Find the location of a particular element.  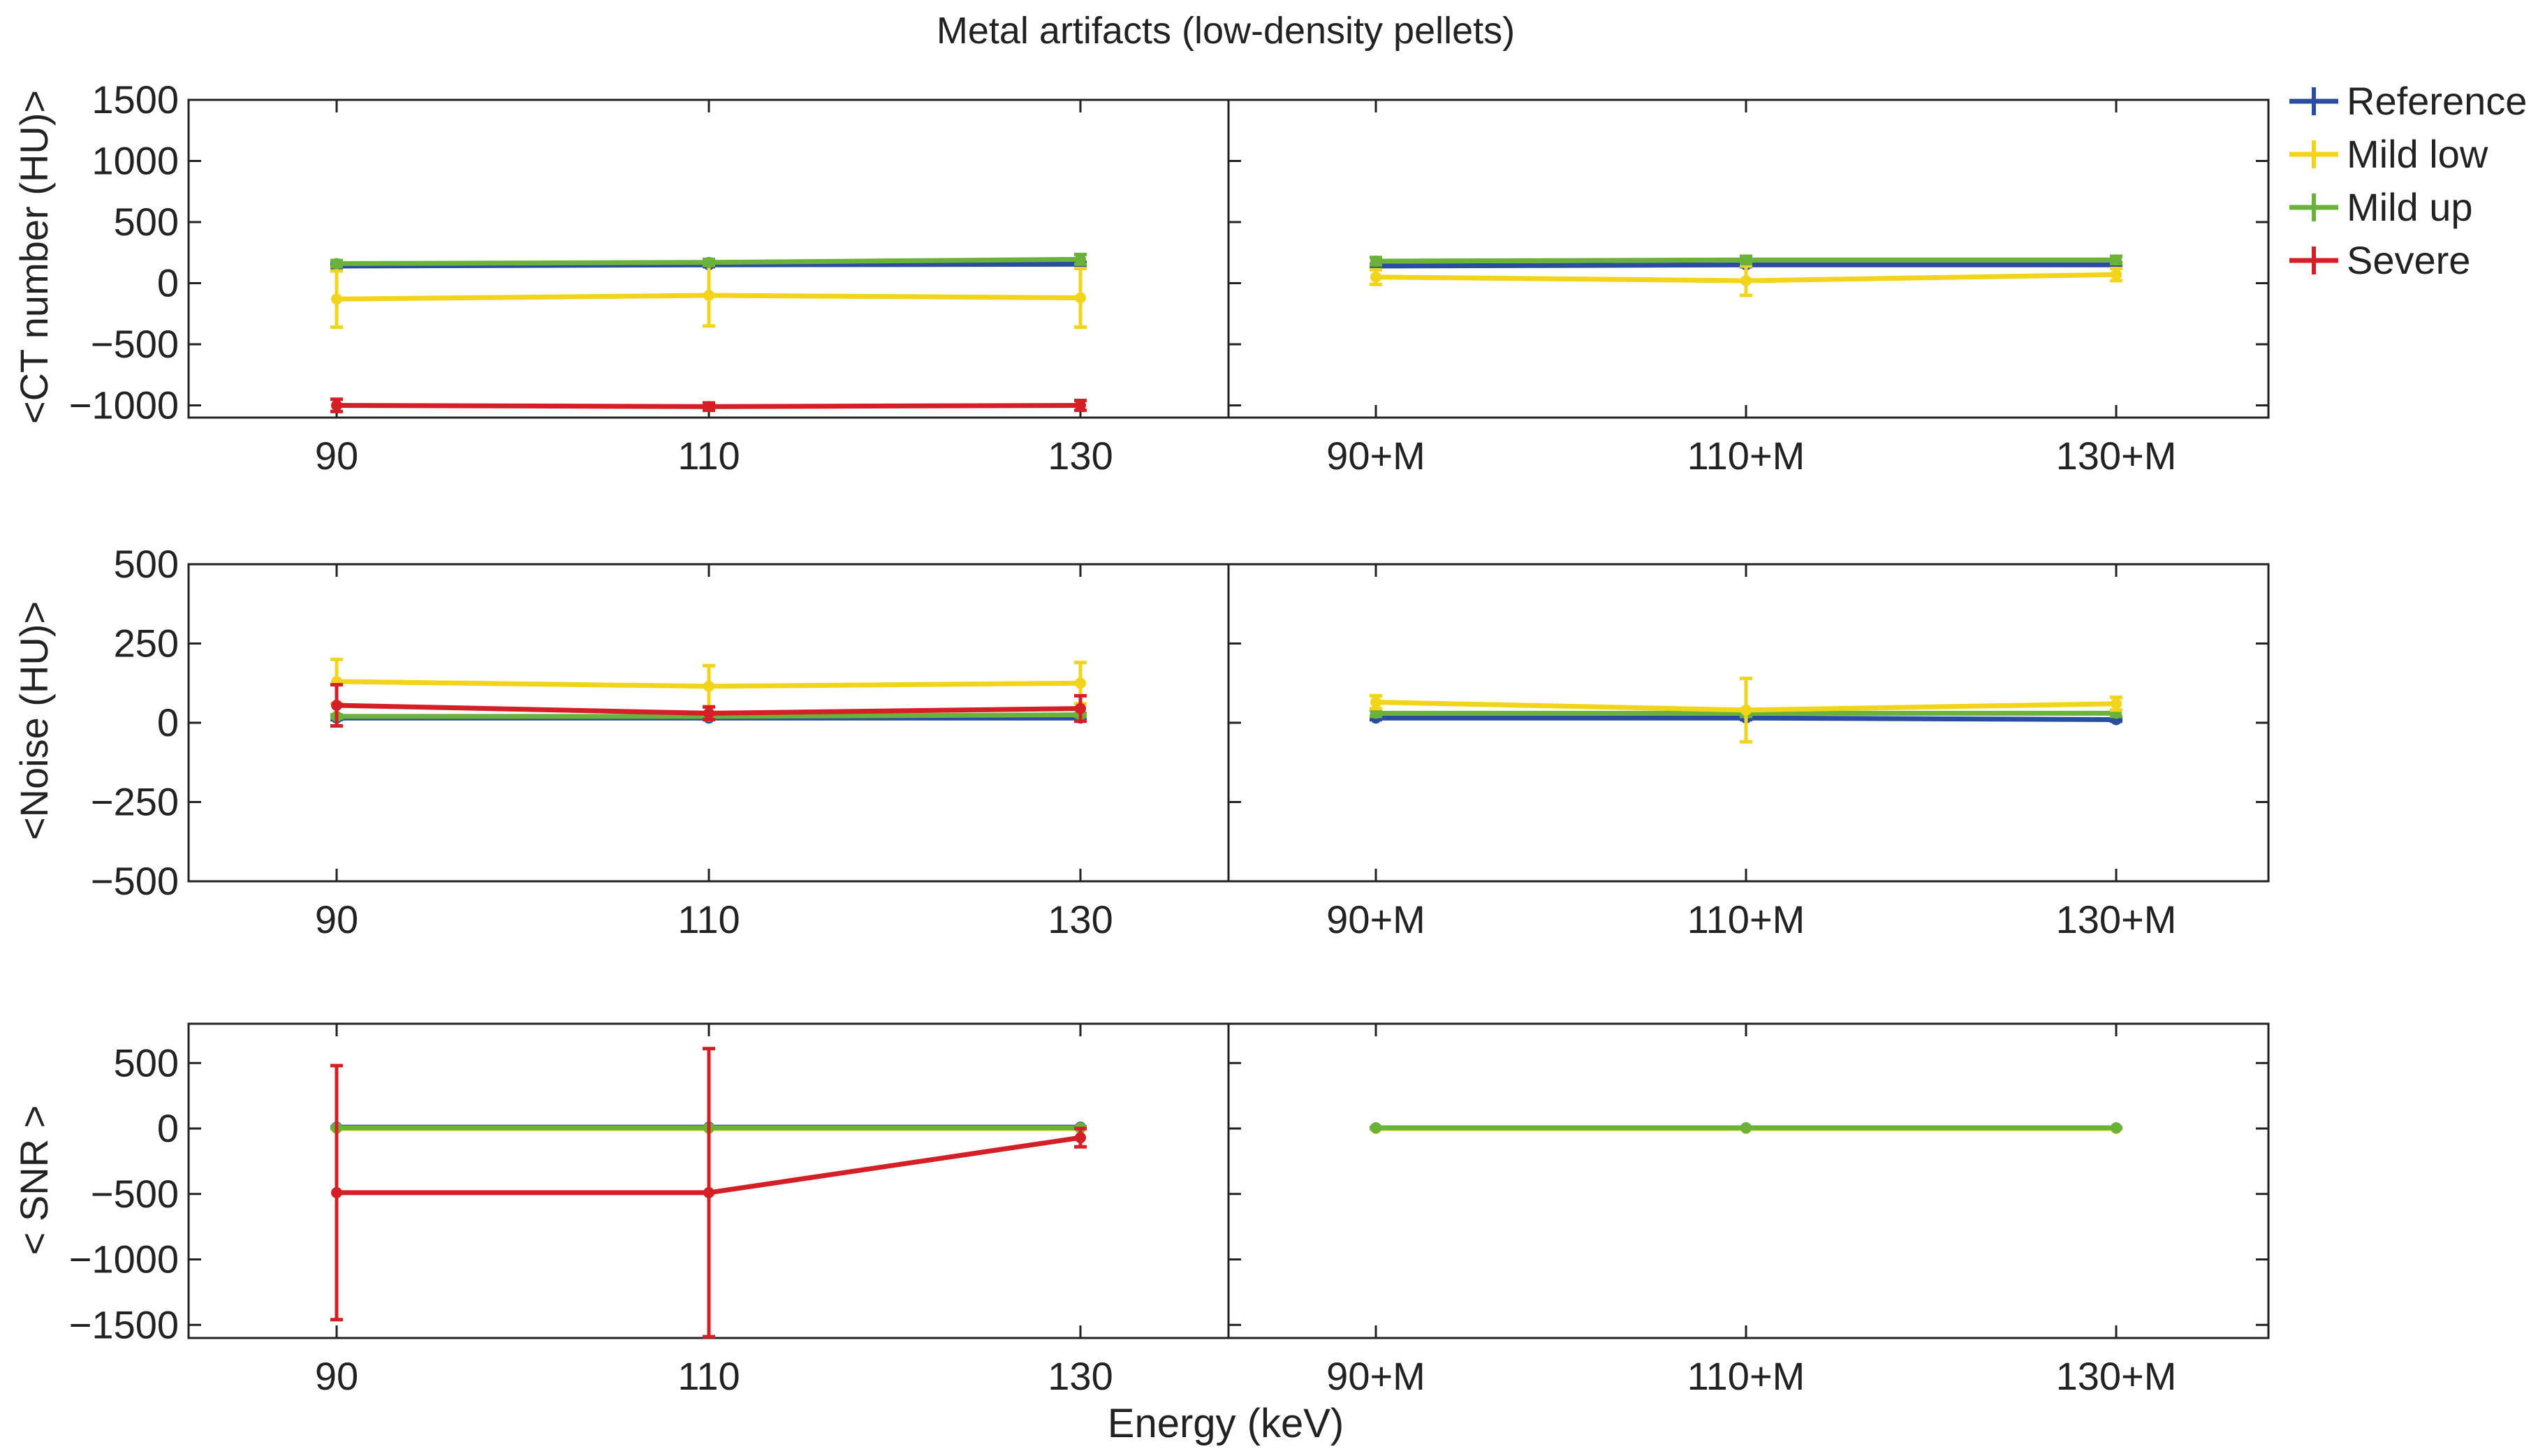

y-tick-label: 1000 is located at coordinates (135, 161).